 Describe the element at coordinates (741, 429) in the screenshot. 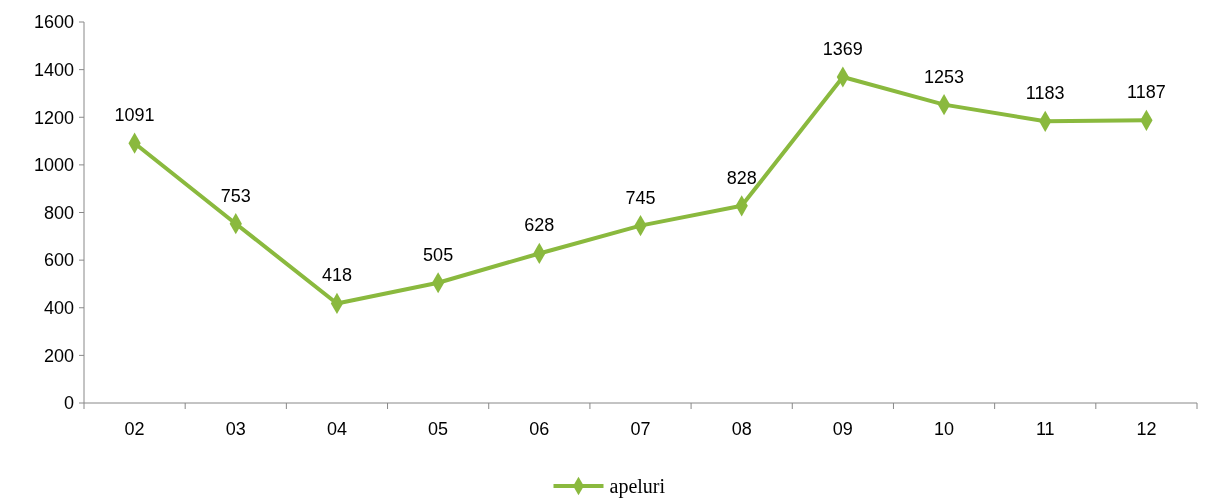

I see `x-tick-label: 08` at that location.